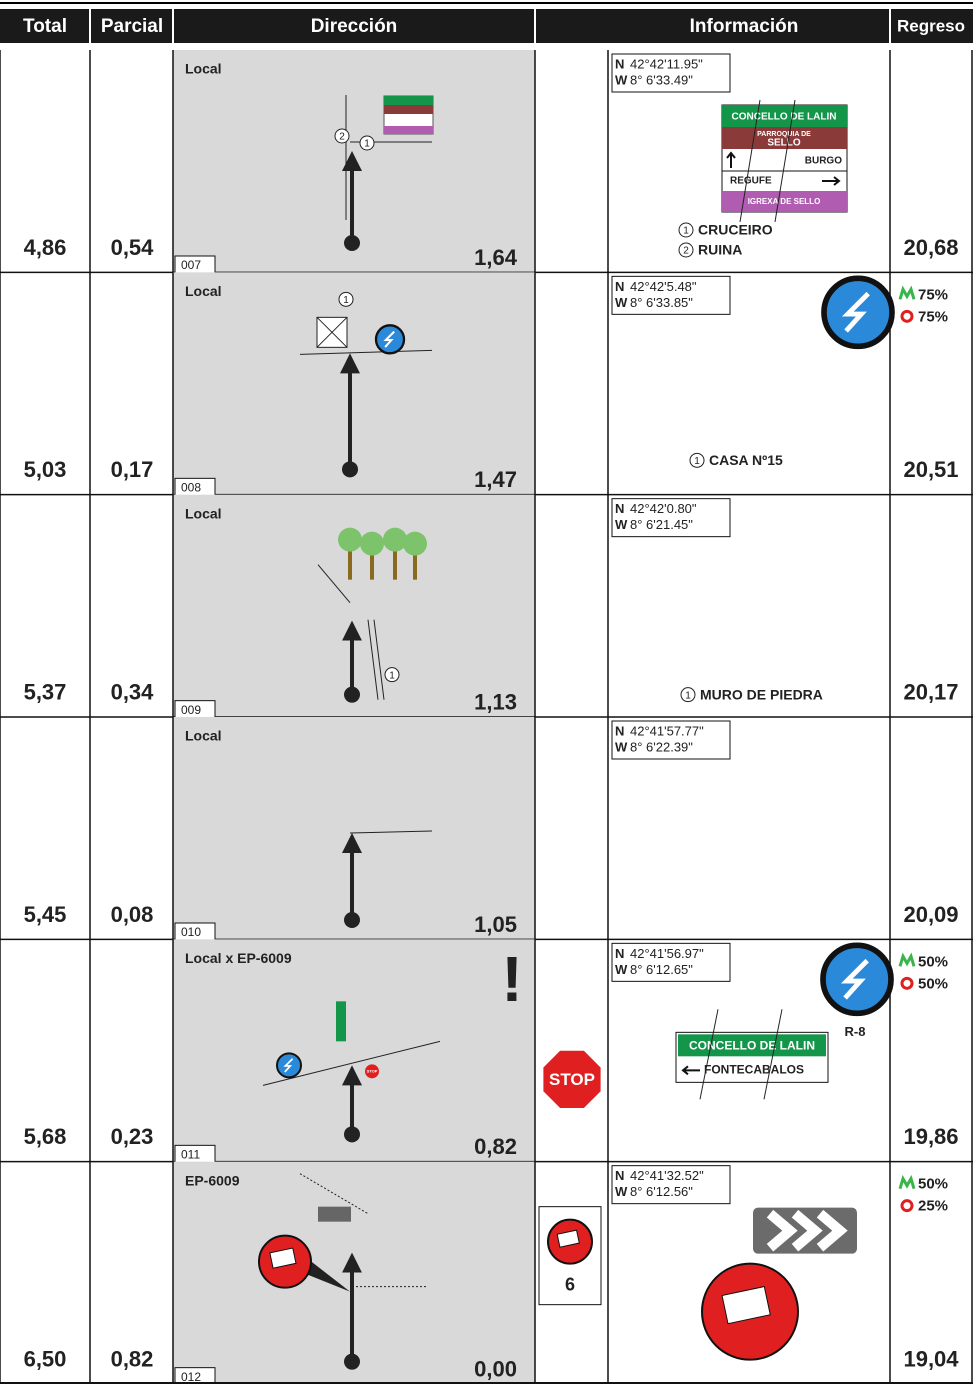 The height and width of the screenshot is (1384, 973). Describe the element at coordinates (191, 932) in the screenshot. I see `box-number: 010` at that location.